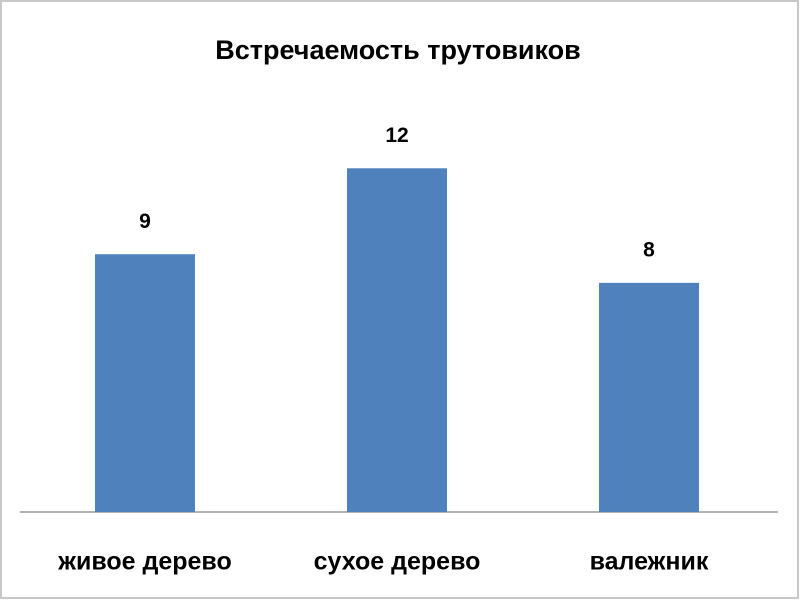 The height and width of the screenshot is (600, 800). Describe the element at coordinates (144, 562) in the screenshot. I see `x-tick-label: живое дерево` at that location.